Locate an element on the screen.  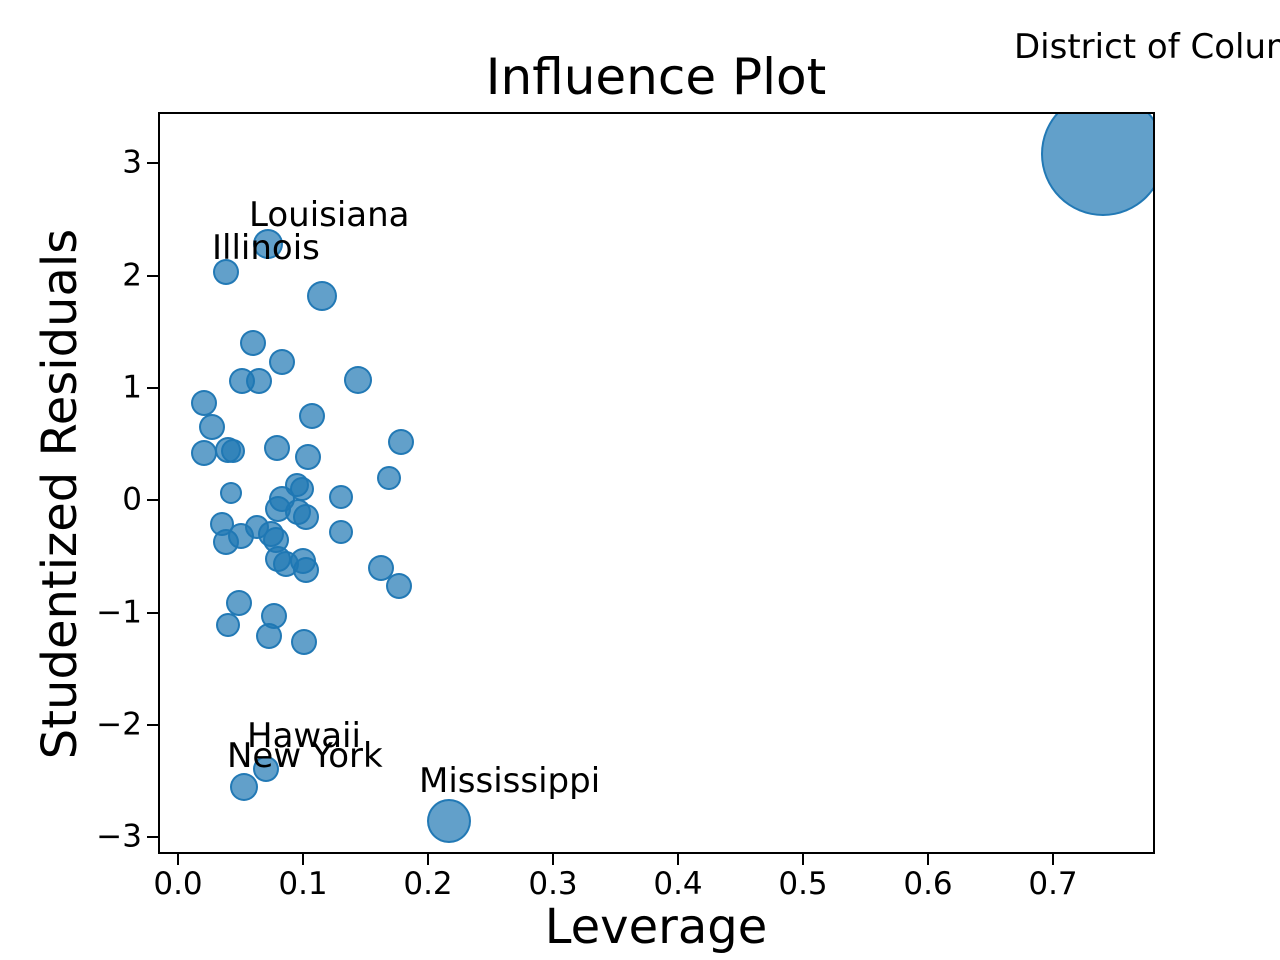
data-point-bubble-new-york is located at coordinates (244, 786).